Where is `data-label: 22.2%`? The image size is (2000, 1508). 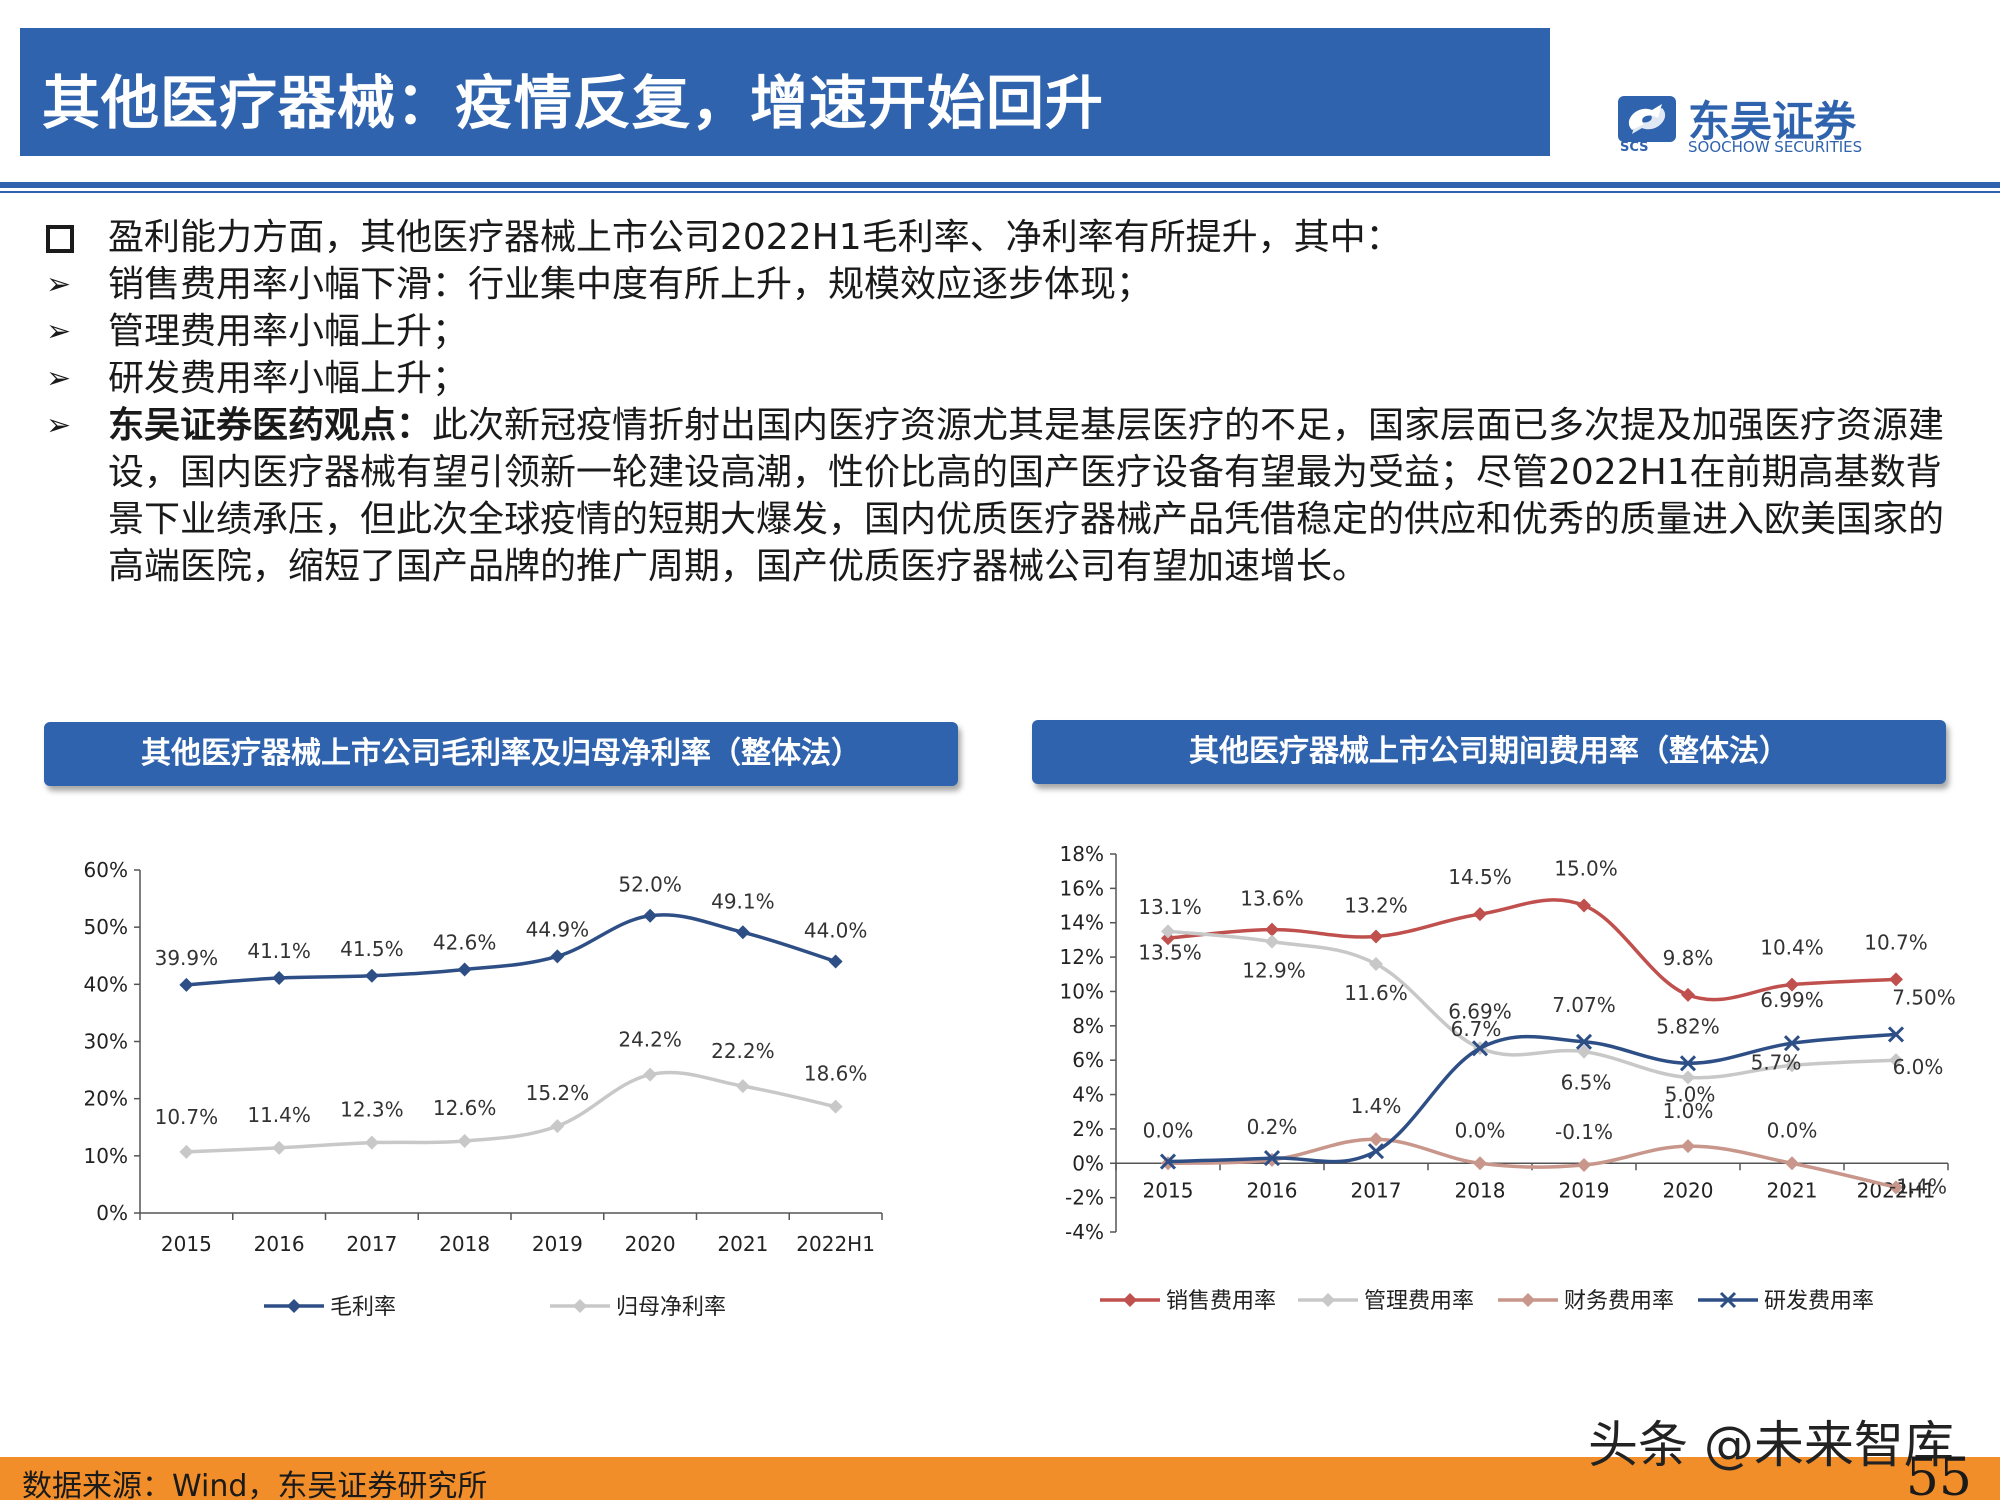 data-label: 22.2% is located at coordinates (743, 1051).